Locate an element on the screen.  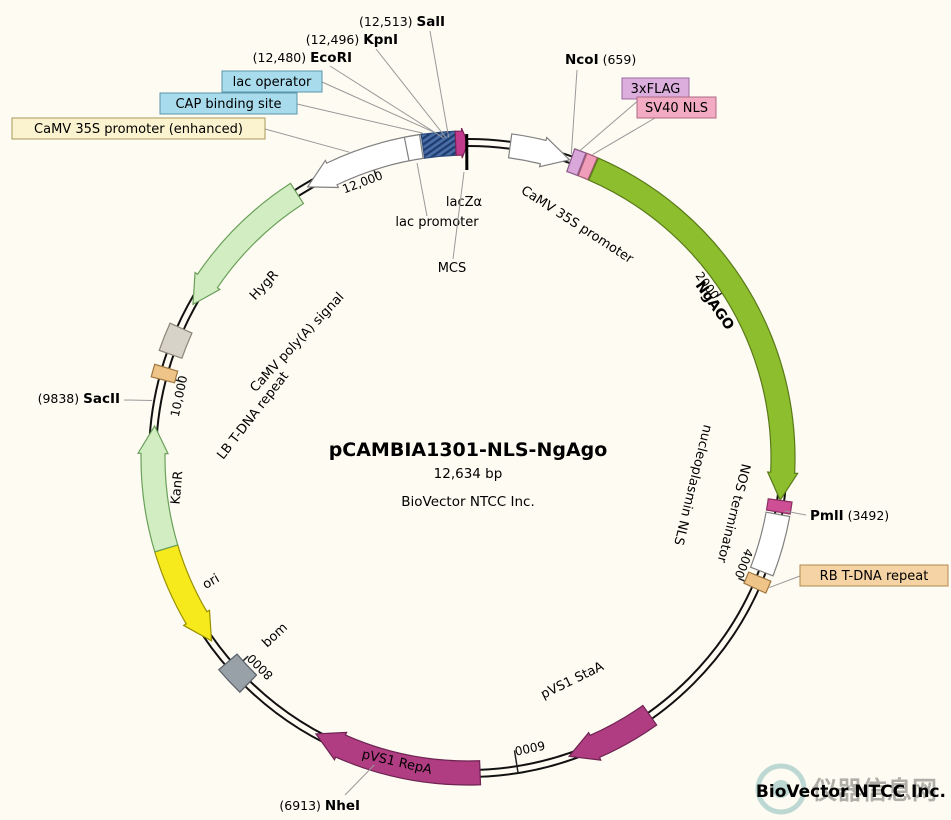
callout-line-sv40-nls-label is located at coordinates (624, 136).